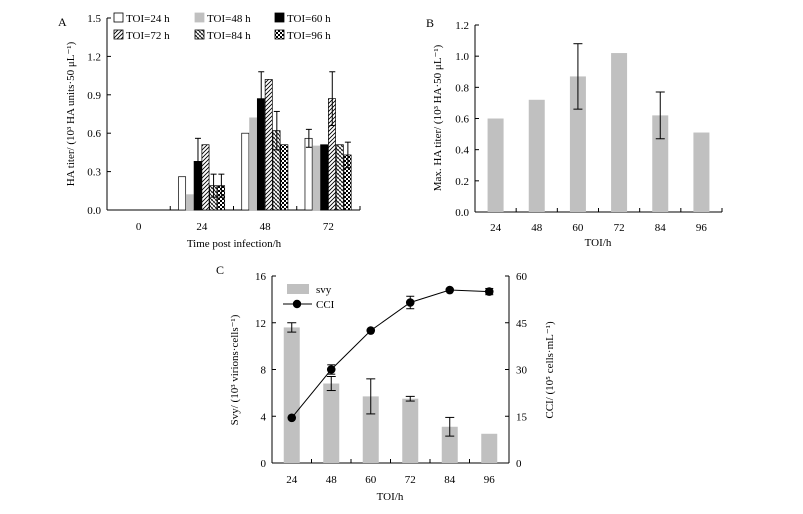 This screenshot has height=514, width=803. Describe the element at coordinates (490, 480) in the screenshot. I see `panel-c-xtick-label: 96` at that location.